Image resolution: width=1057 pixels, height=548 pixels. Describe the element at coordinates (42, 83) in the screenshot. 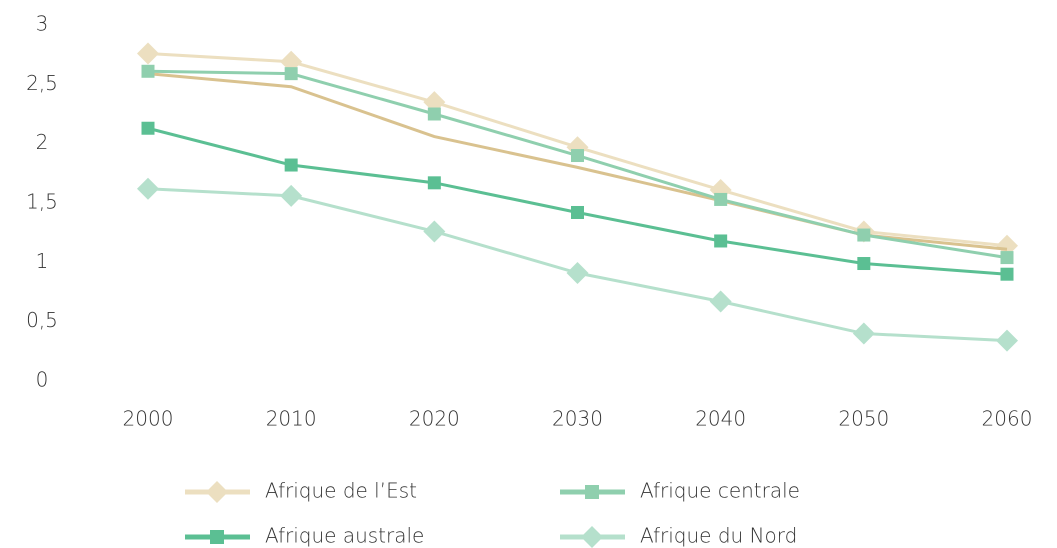

I see `y-tick-label: 2,5` at that location.